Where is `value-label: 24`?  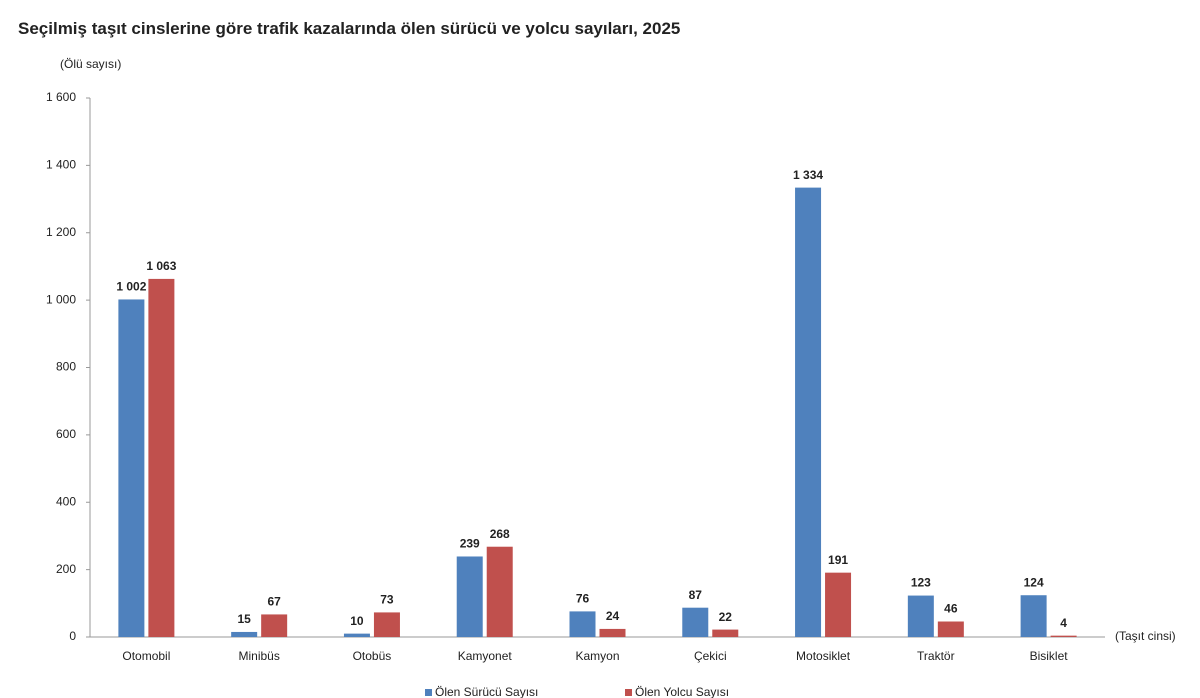
value-label: 24 is located at coordinates (613, 616).